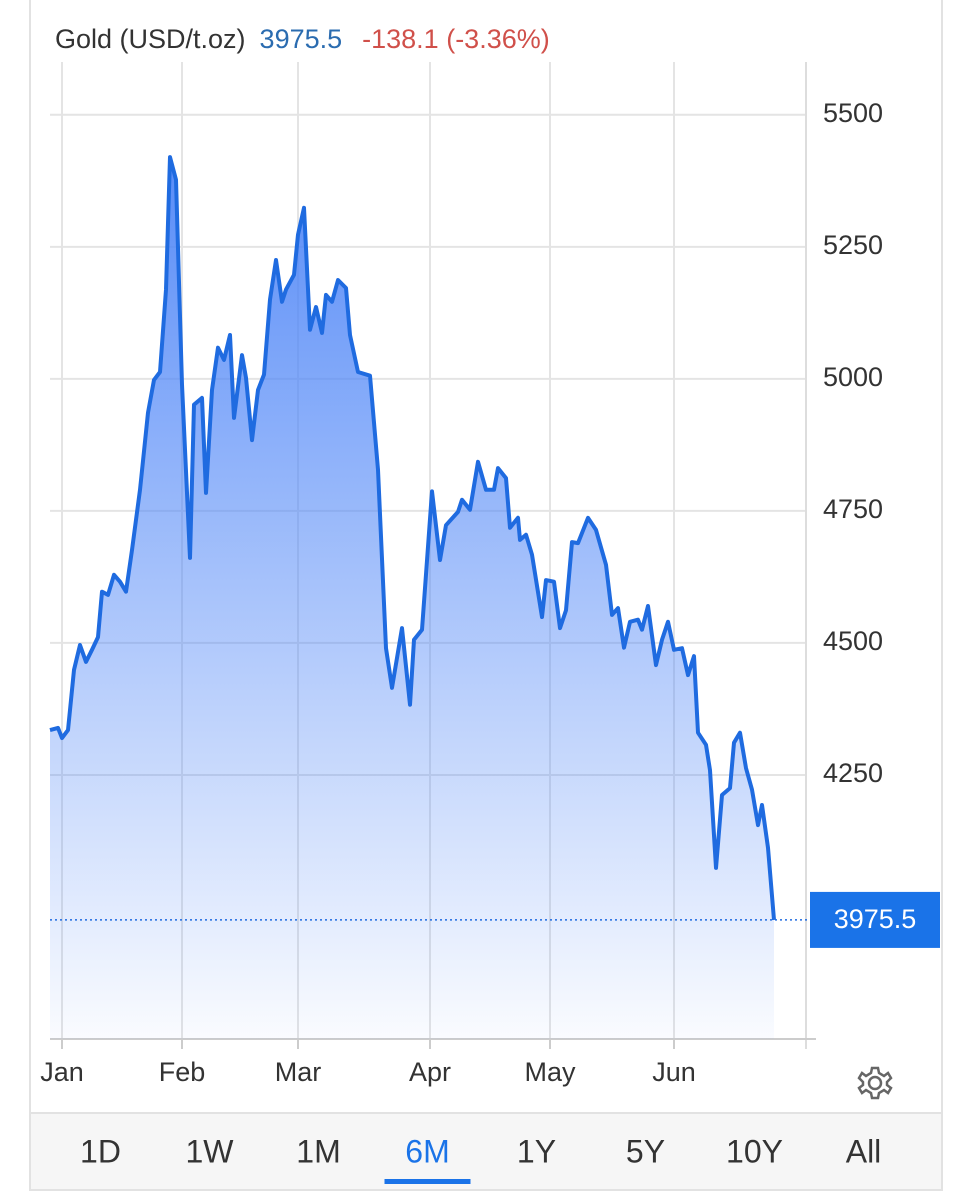 The height and width of the screenshot is (1200, 972). What do you see at coordinates (875, 1083) in the screenshot?
I see `settings-icon` at bounding box center [875, 1083].